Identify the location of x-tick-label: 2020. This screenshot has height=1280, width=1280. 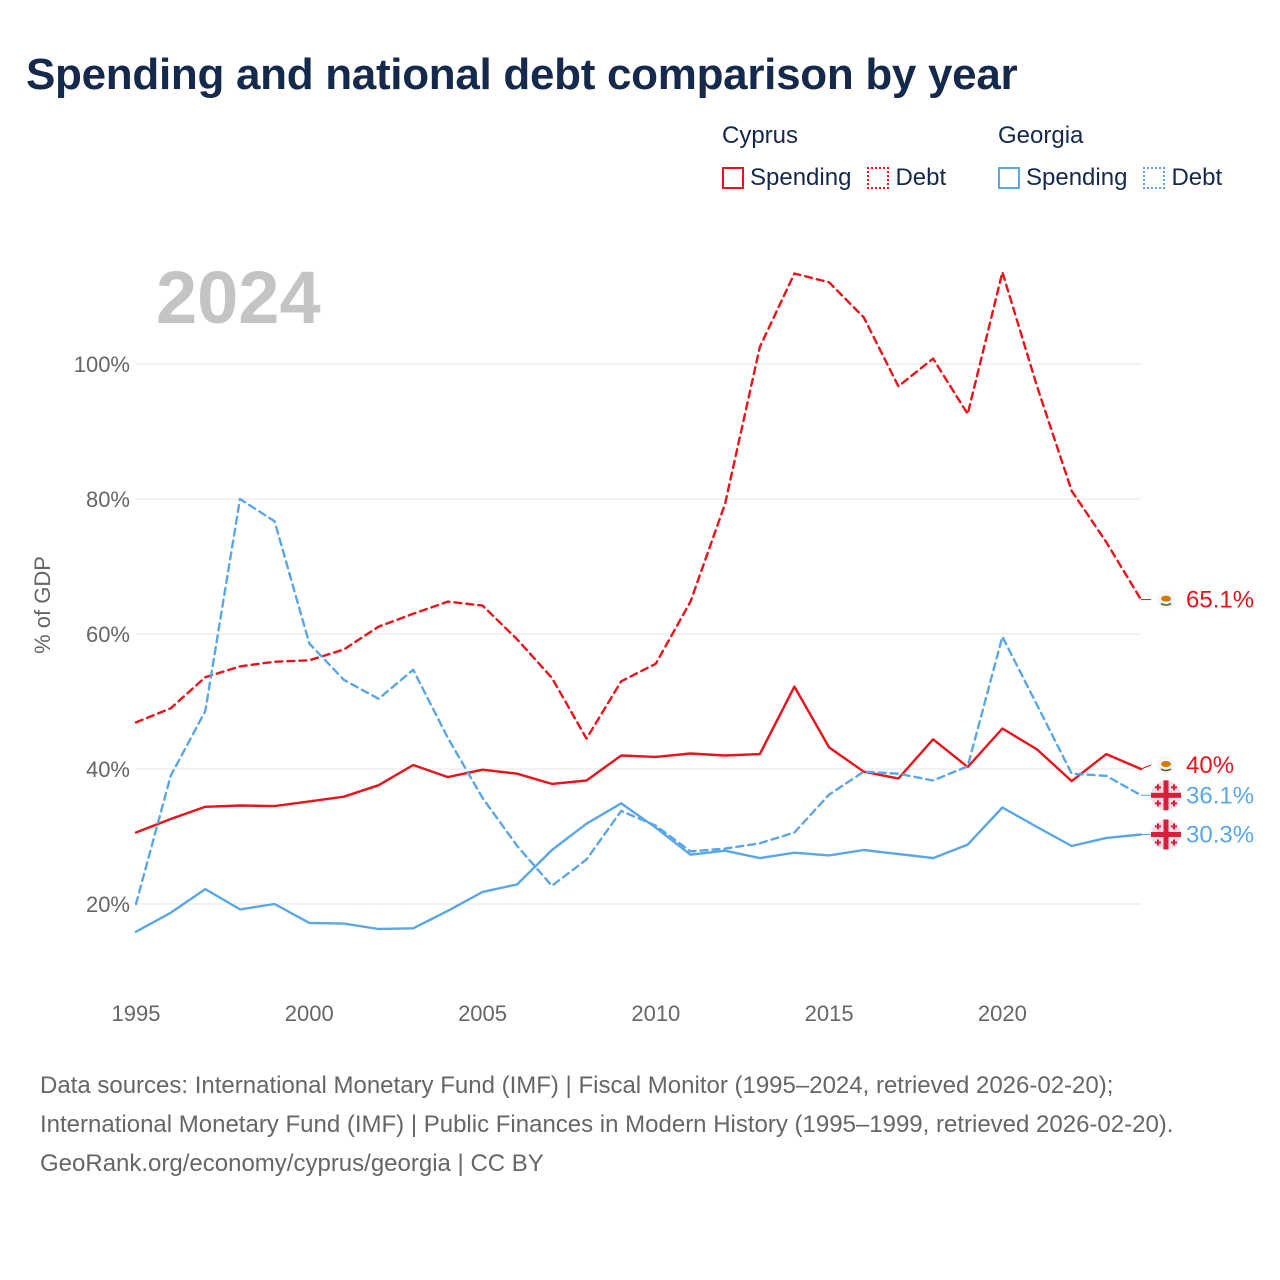
(1002, 1013).